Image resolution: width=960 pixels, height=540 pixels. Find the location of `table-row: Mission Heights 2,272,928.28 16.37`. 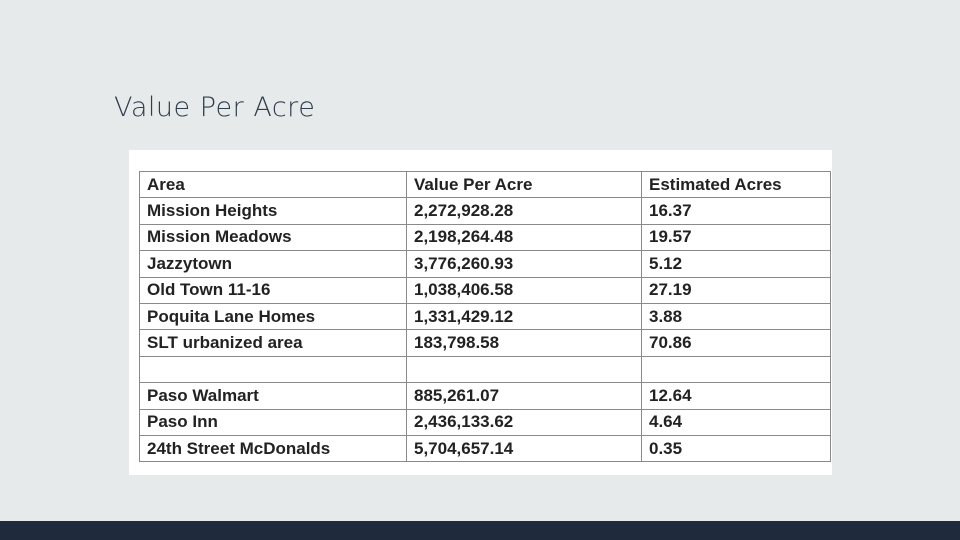

table-row: Mission Heights 2,272,928.28 16.37 is located at coordinates (485, 211).